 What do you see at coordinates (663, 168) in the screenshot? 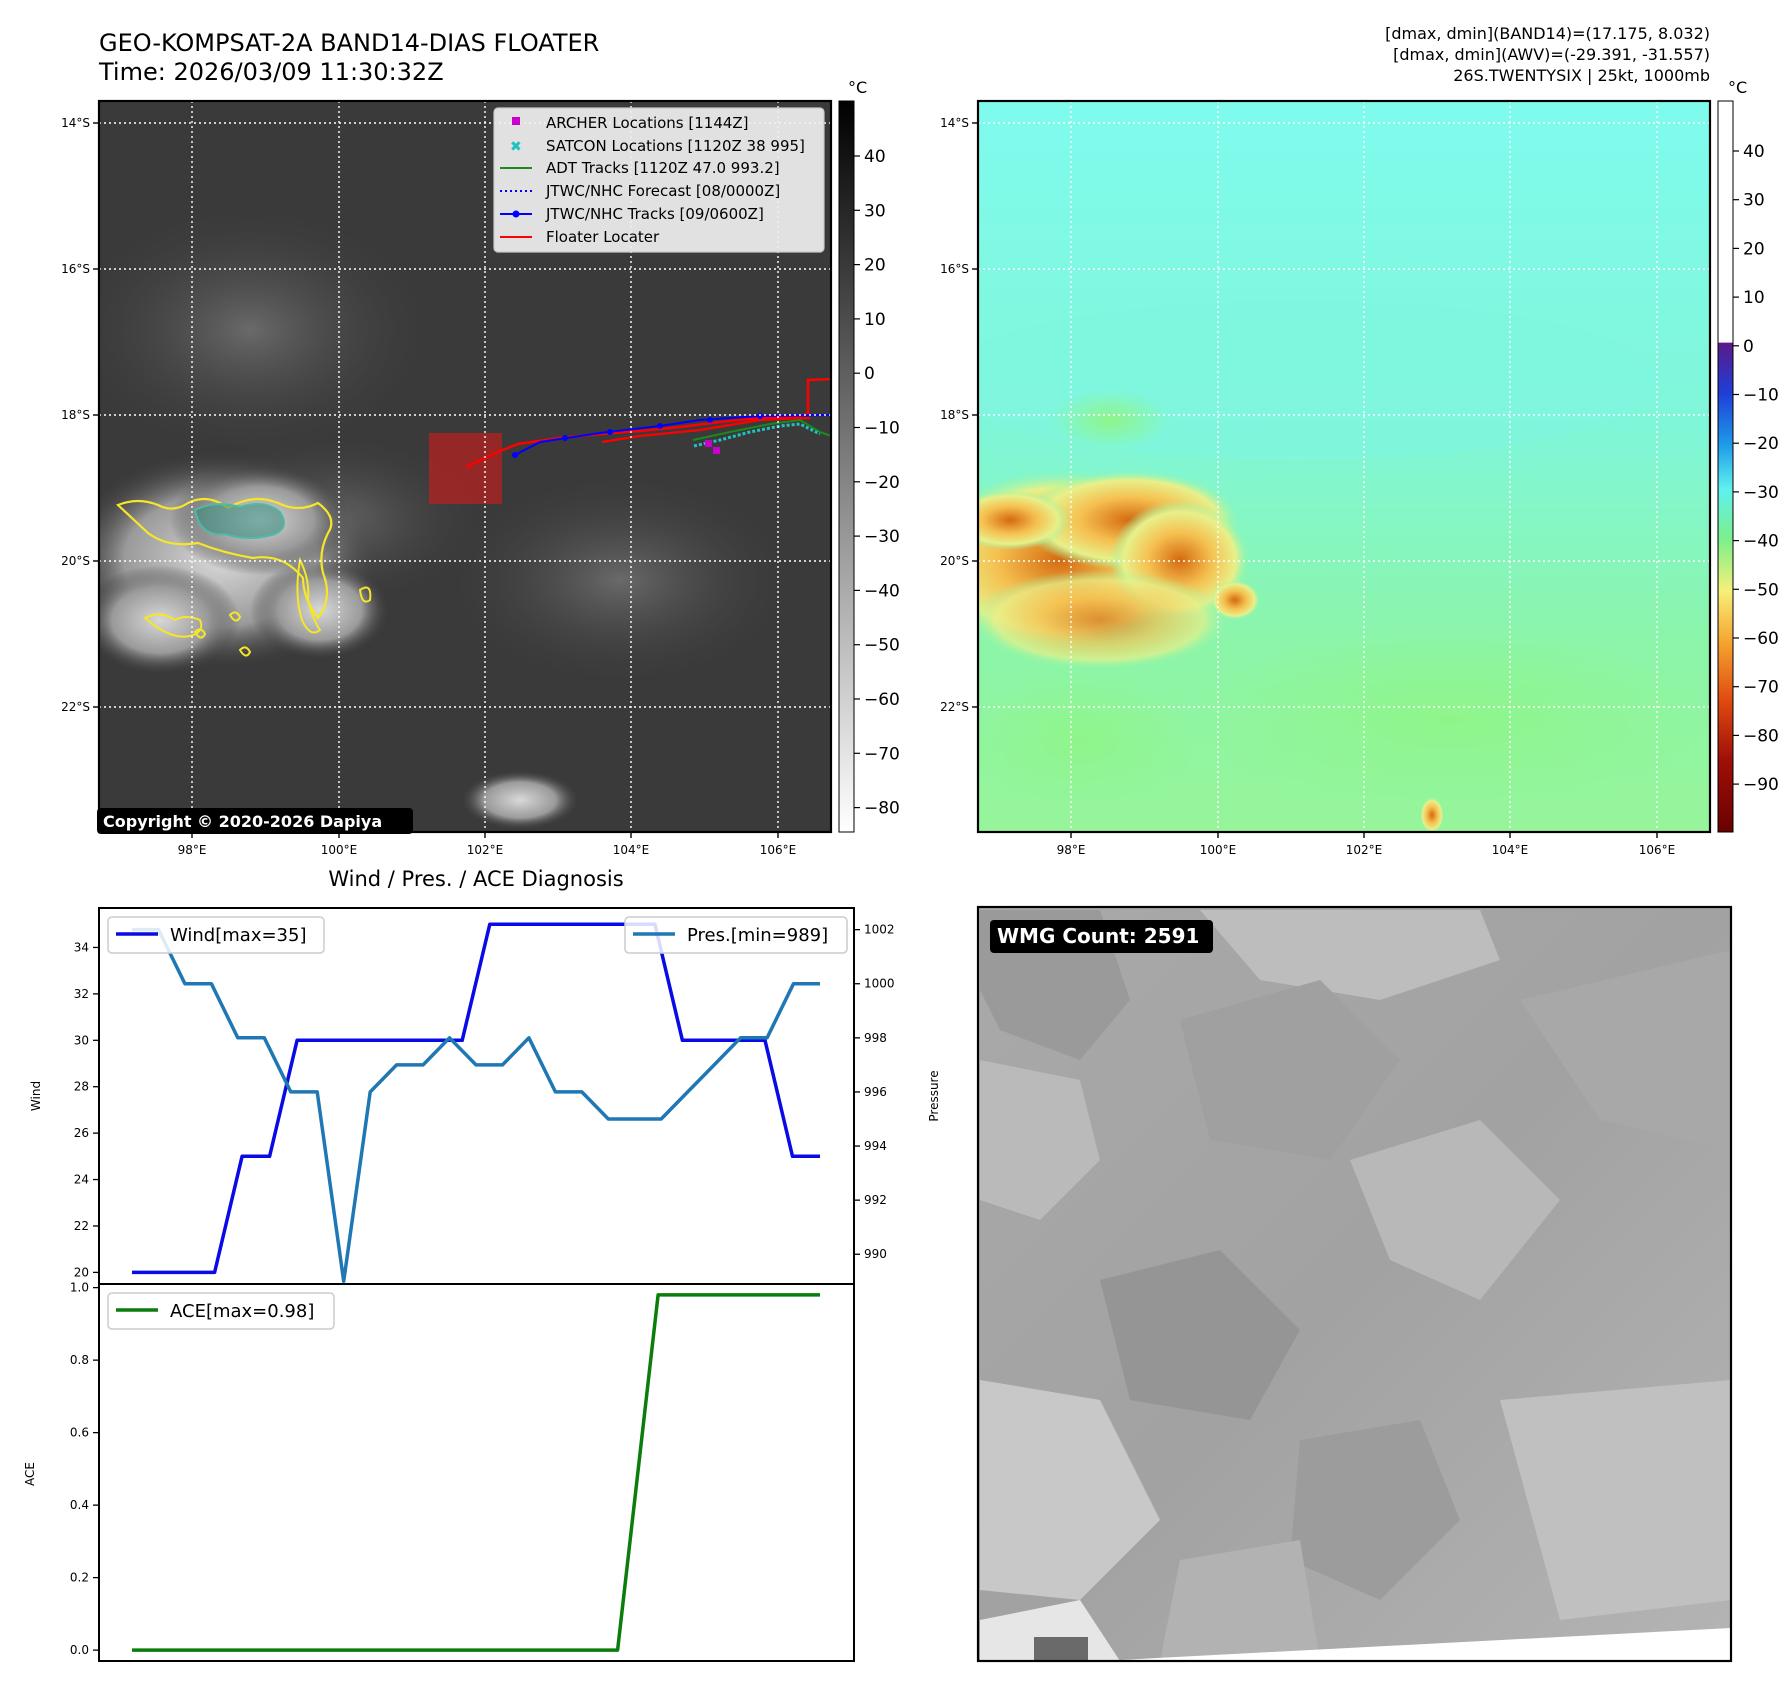
I see `legend-adt: ADT Tracks [1120Z 47.0 993.2]` at bounding box center [663, 168].